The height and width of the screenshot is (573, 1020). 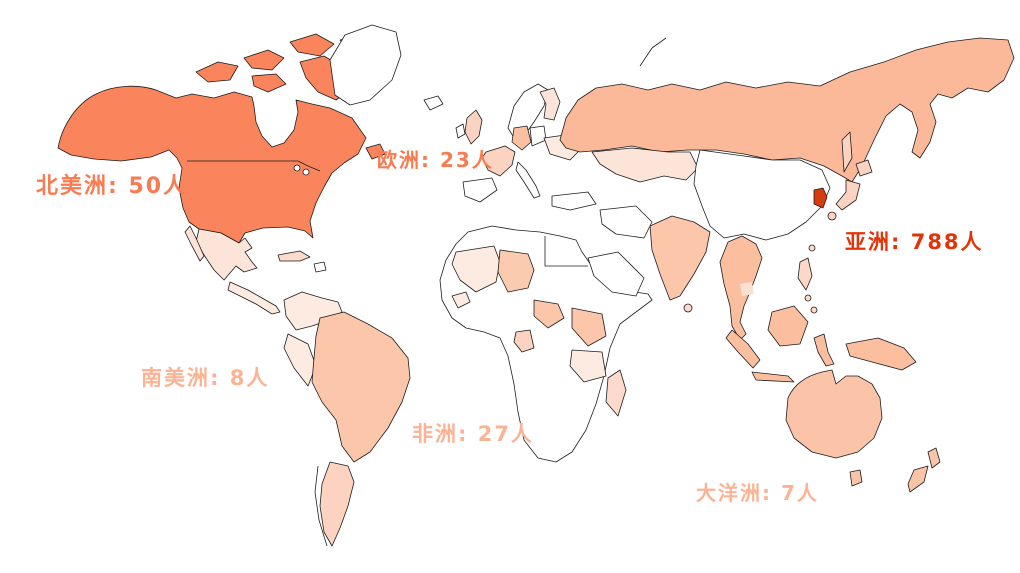 What do you see at coordinates (226, 254) in the screenshot?
I see `country-mexico` at bounding box center [226, 254].